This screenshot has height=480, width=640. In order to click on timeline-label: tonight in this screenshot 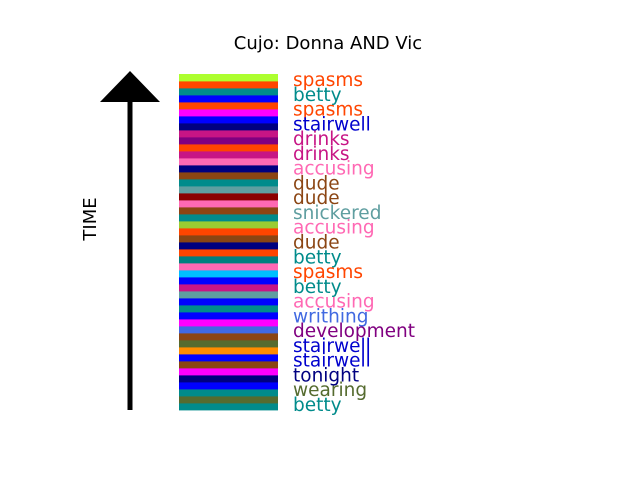, I will do `click(326, 376)`.